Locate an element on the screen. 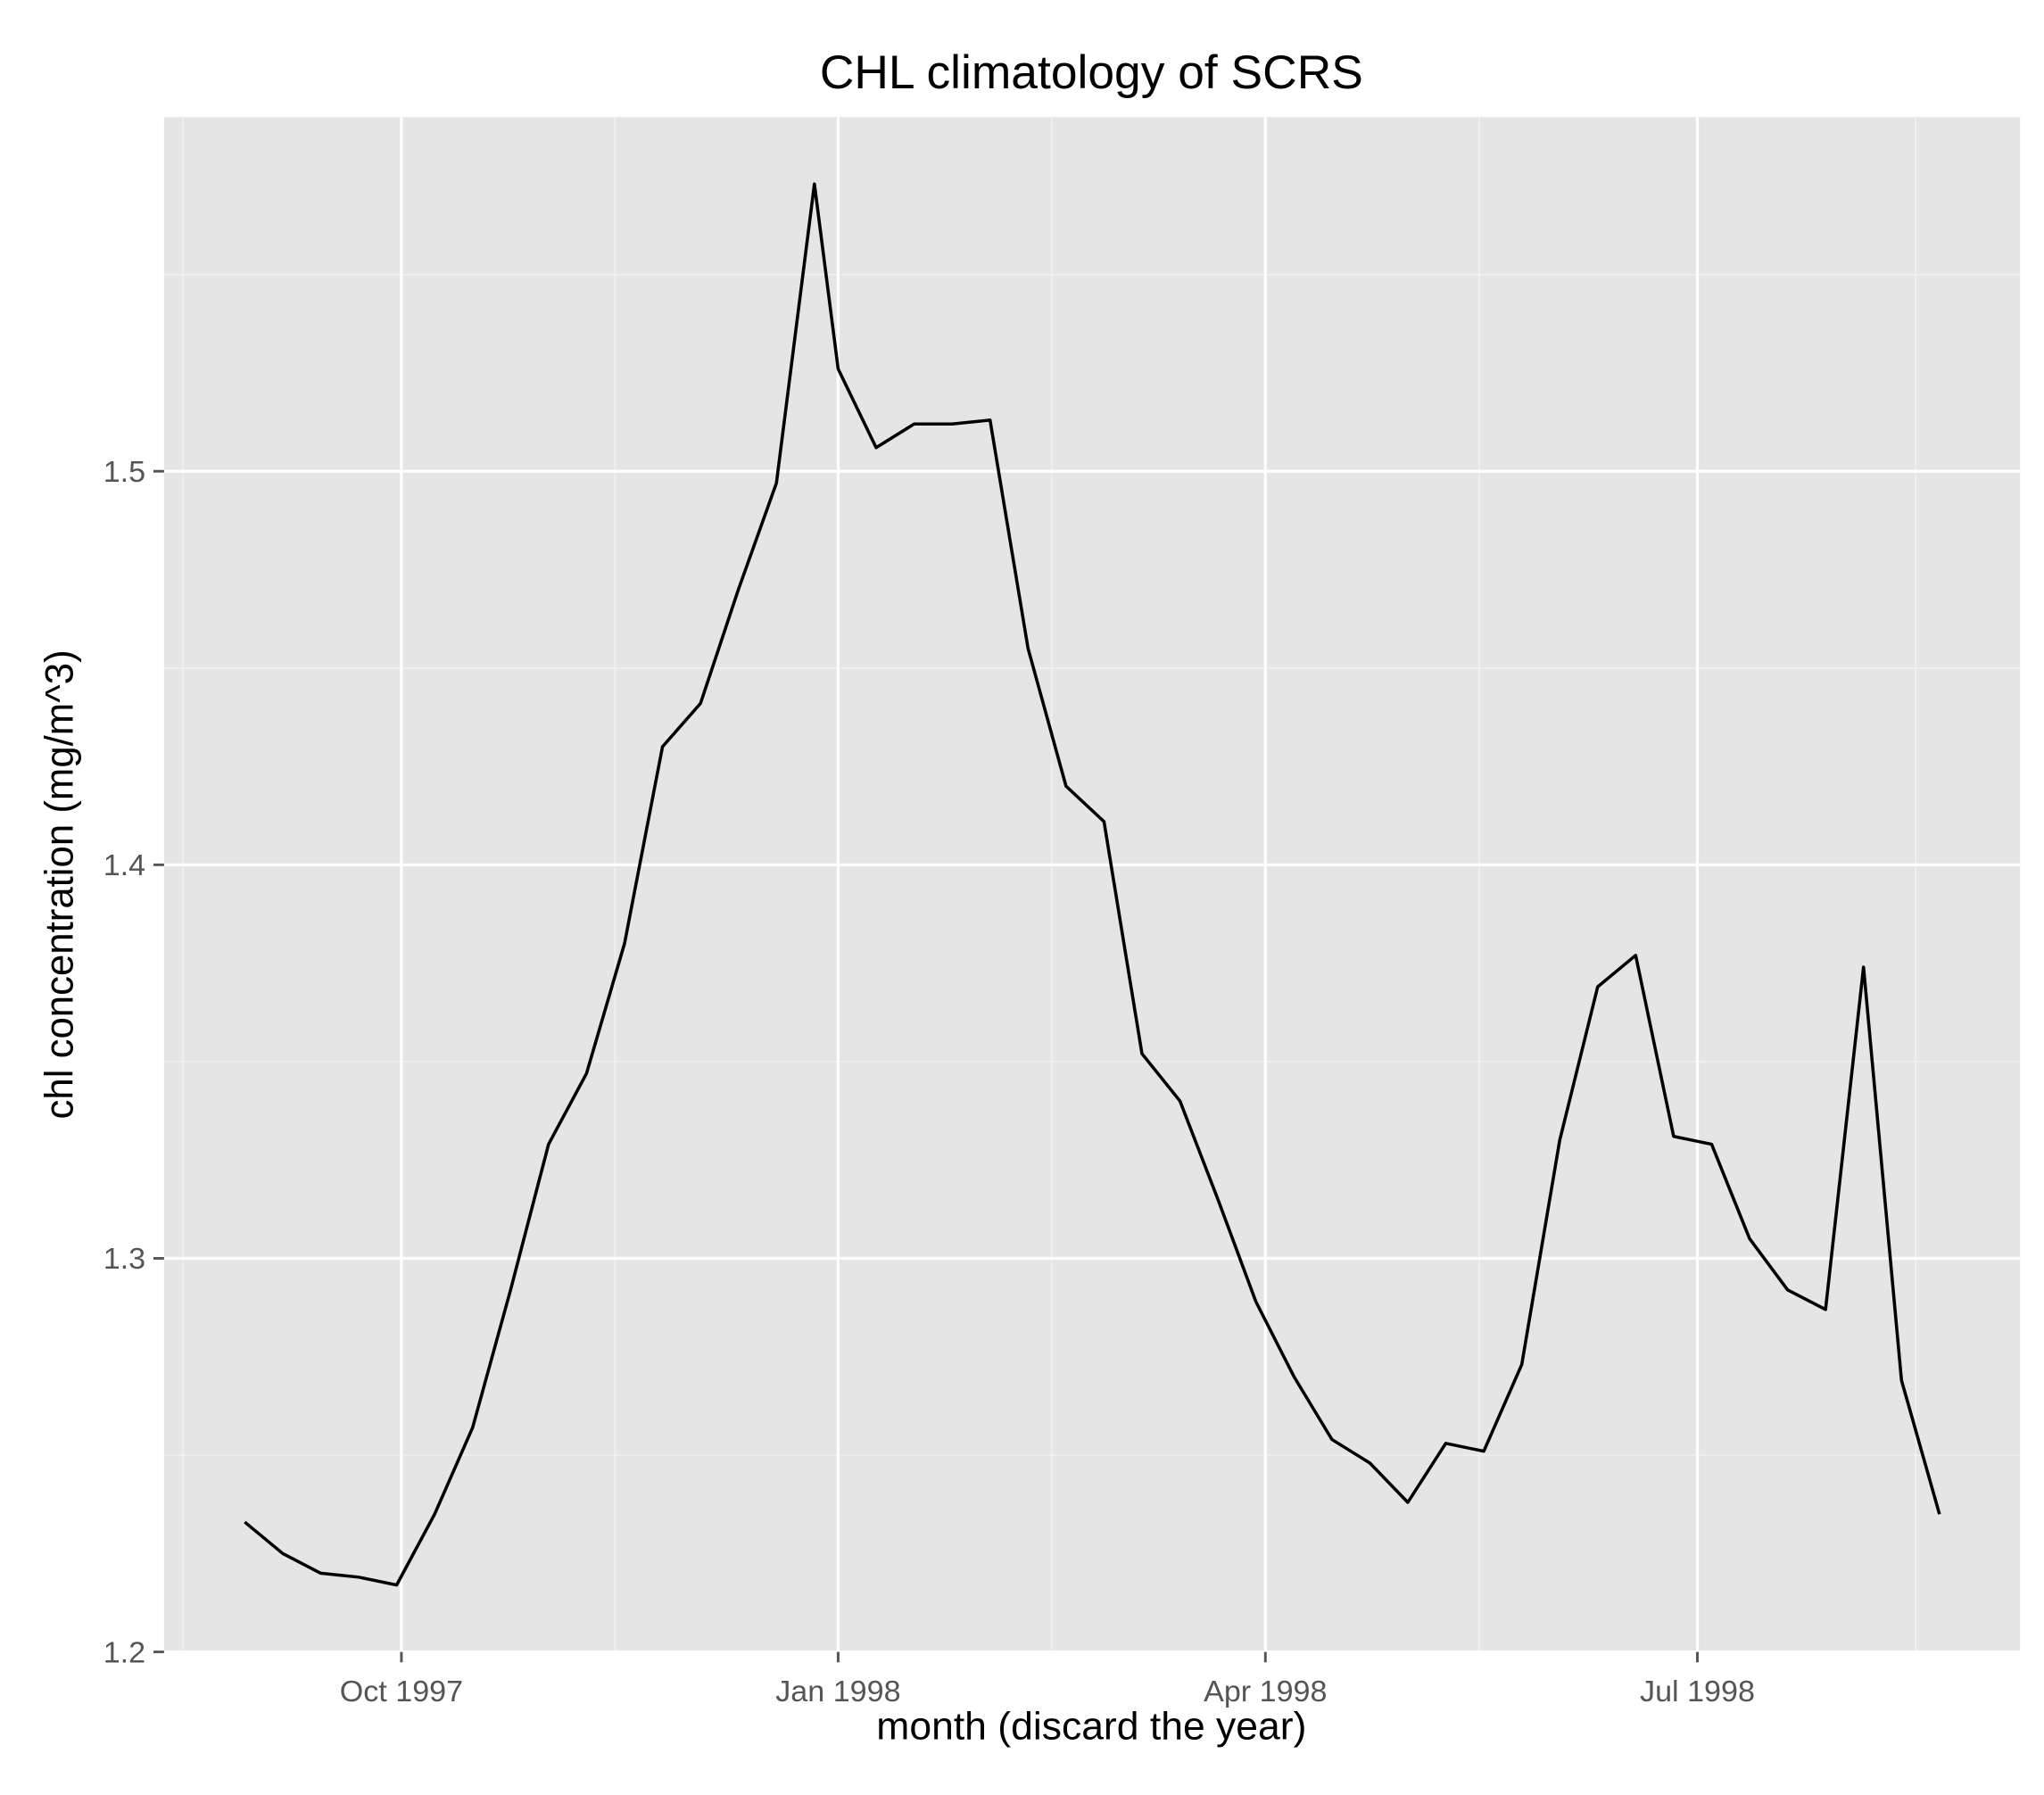 This screenshot has width=2044, height=1795. y-tick-label: 1.4 is located at coordinates (124, 865).